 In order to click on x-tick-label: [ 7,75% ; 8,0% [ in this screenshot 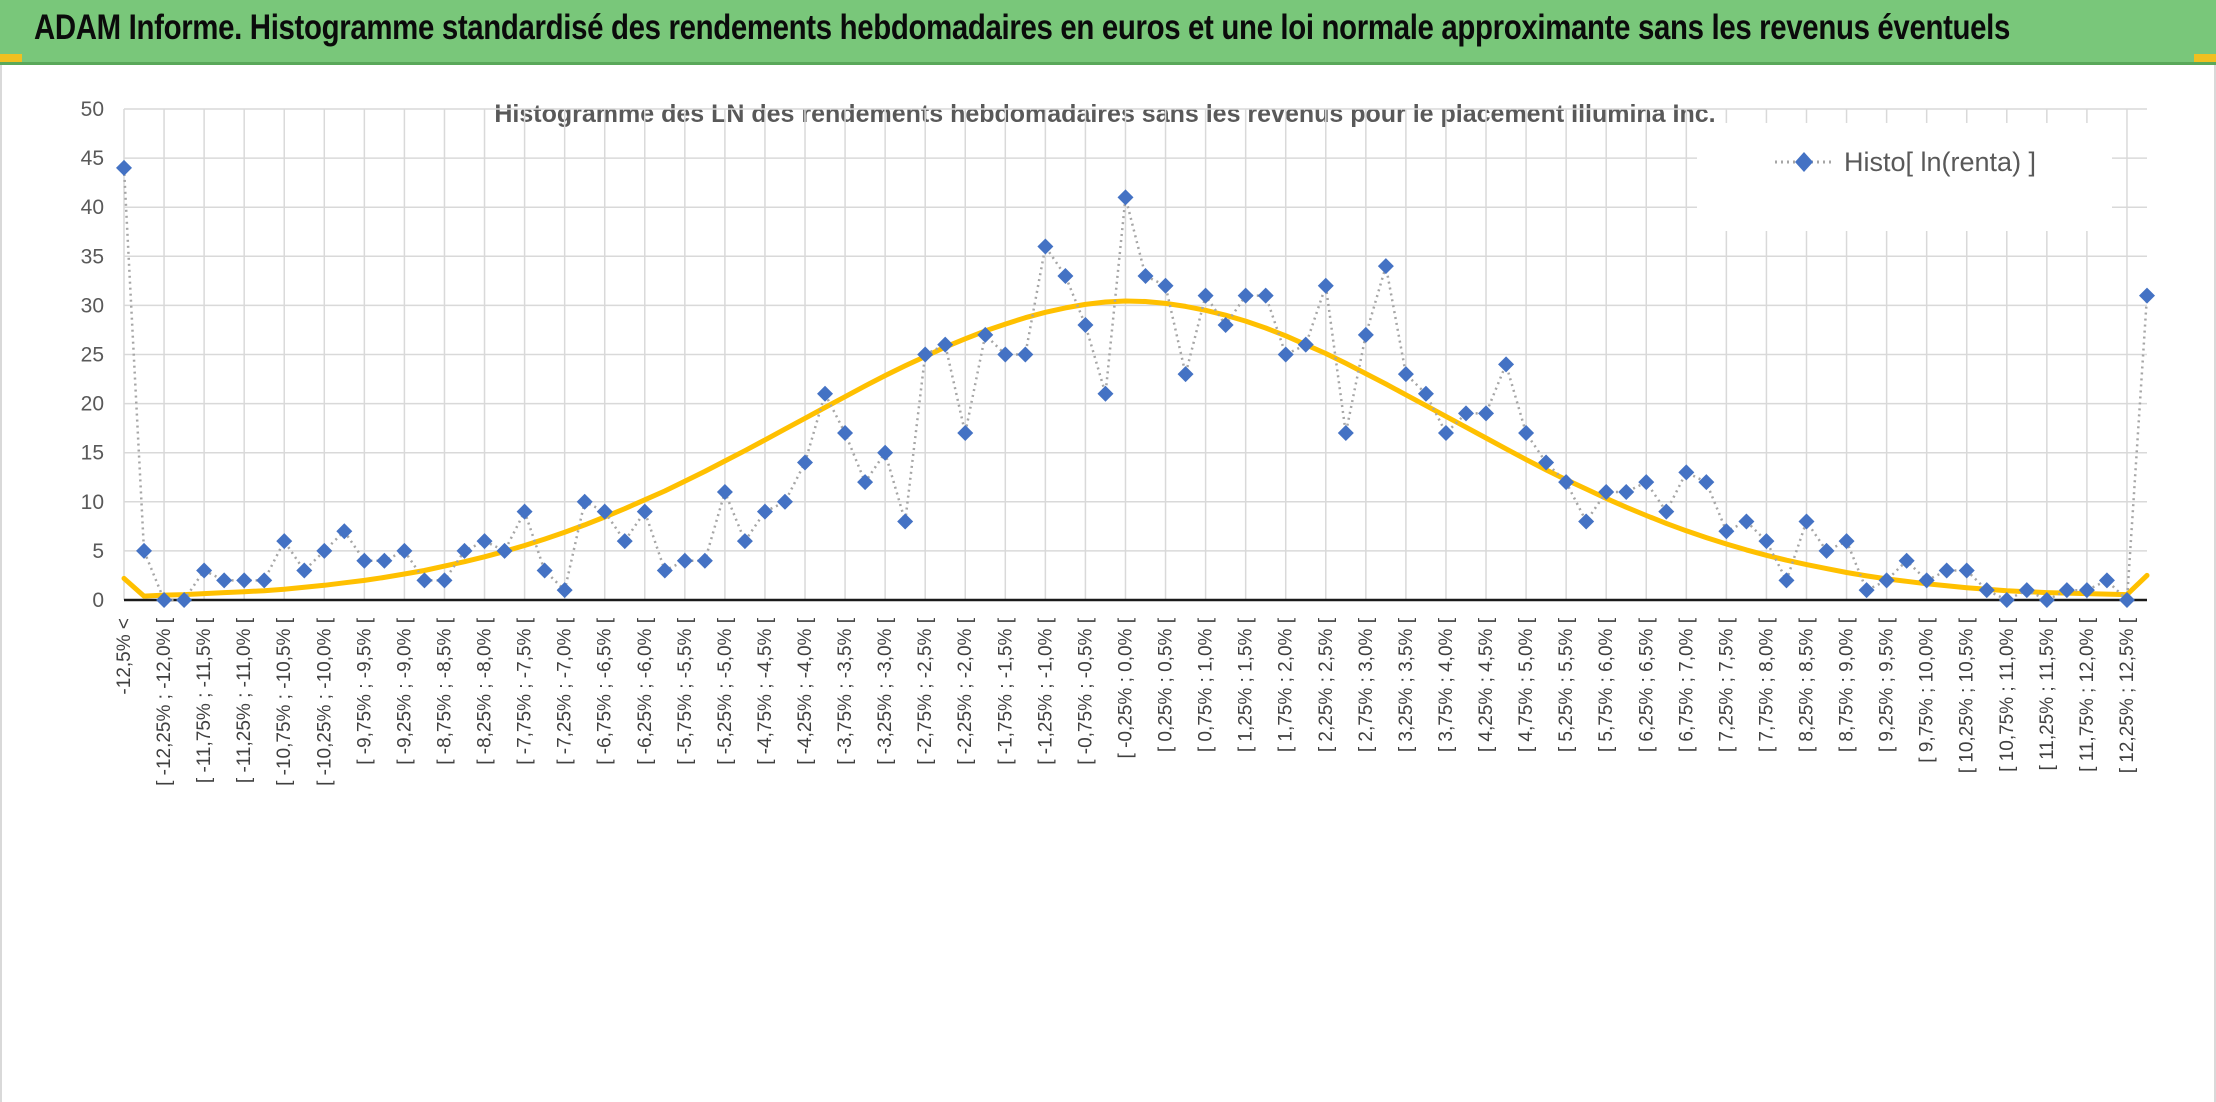, I will do `click(1766, 684)`.